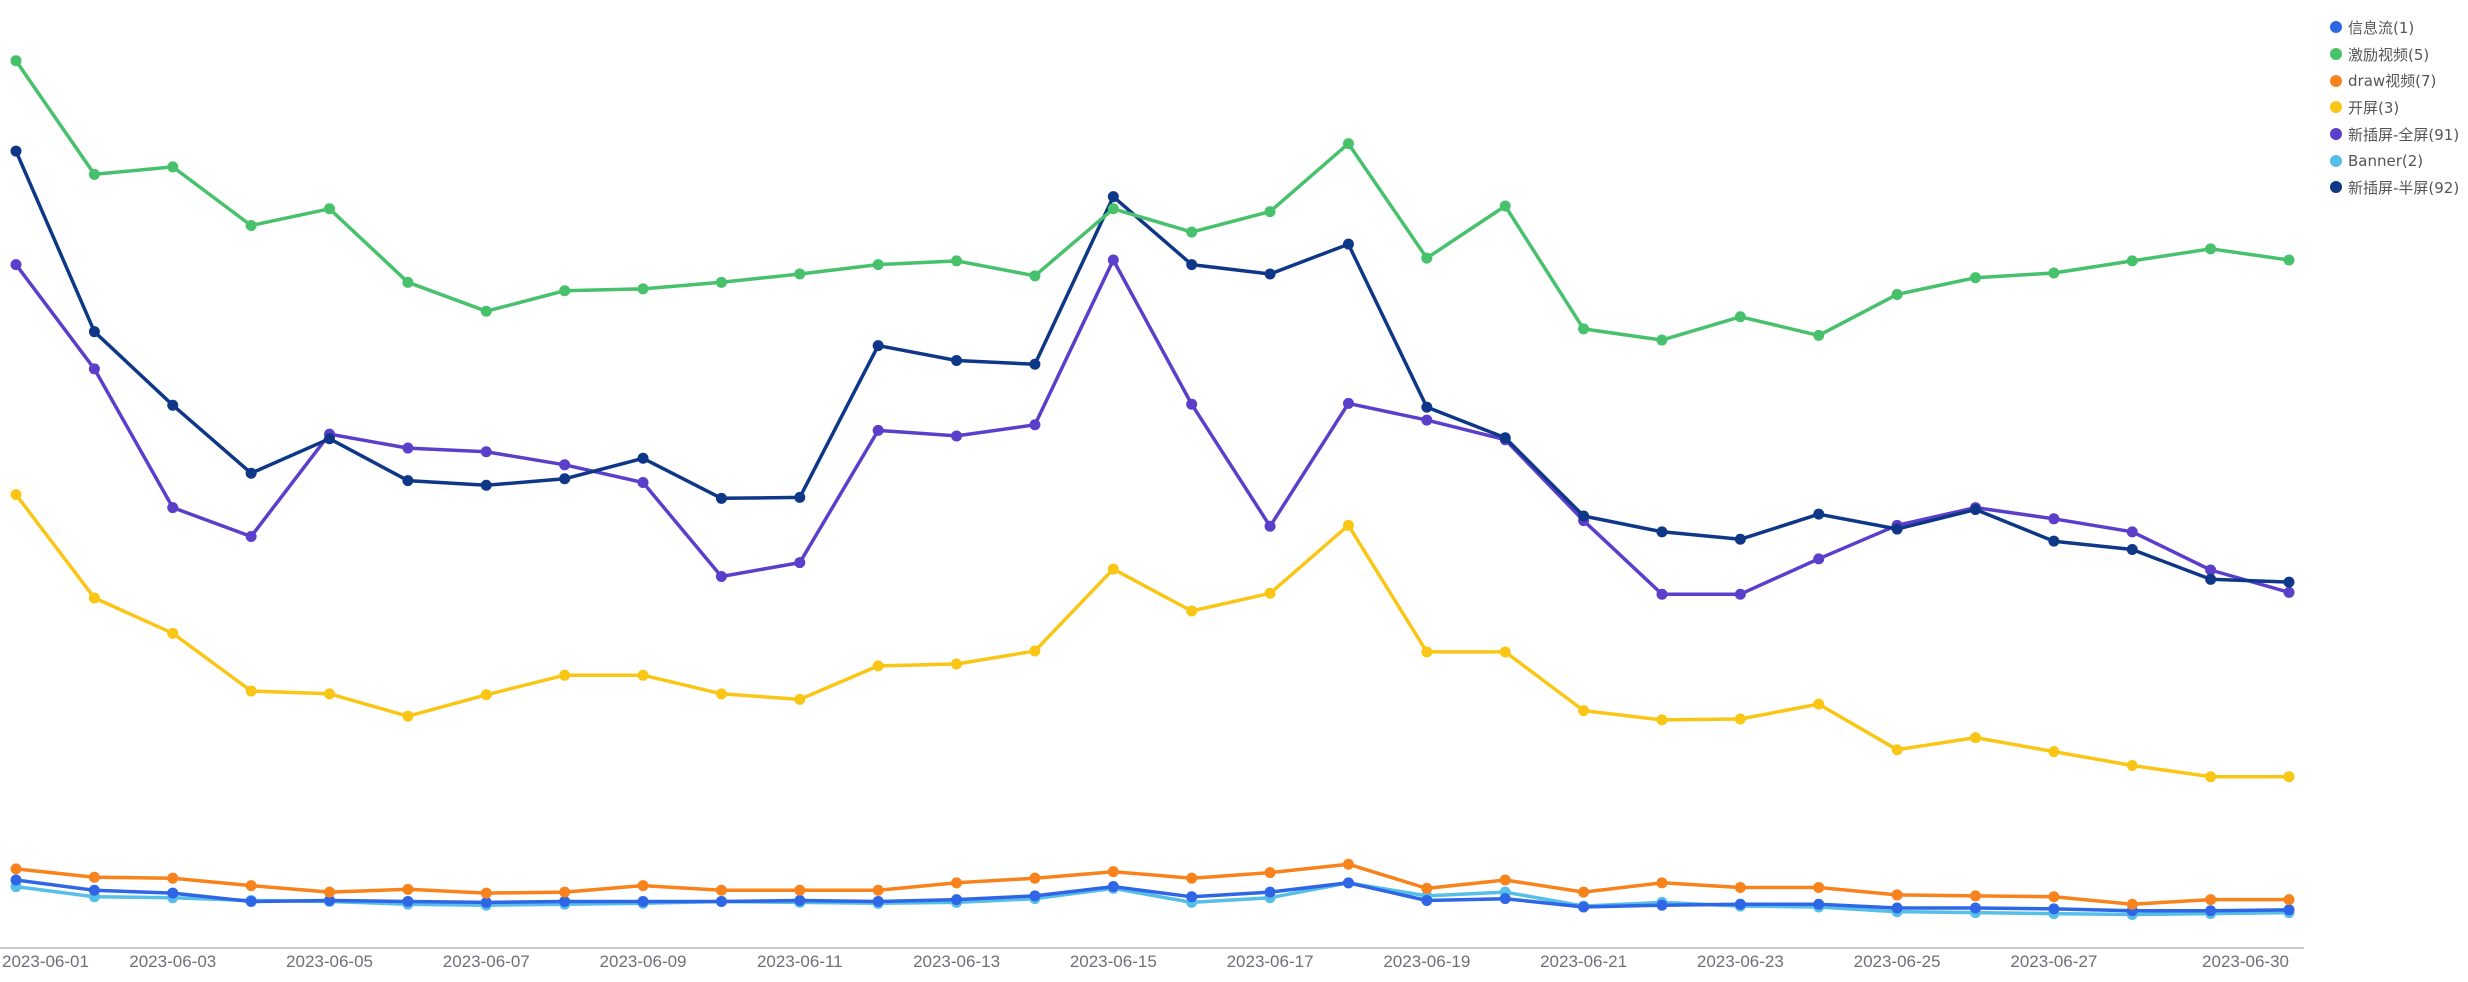 Image resolution: width=2468 pixels, height=982 pixels. Describe the element at coordinates (2394, 160) in the screenshot. I see `legend-item: Banner(2)` at that location.